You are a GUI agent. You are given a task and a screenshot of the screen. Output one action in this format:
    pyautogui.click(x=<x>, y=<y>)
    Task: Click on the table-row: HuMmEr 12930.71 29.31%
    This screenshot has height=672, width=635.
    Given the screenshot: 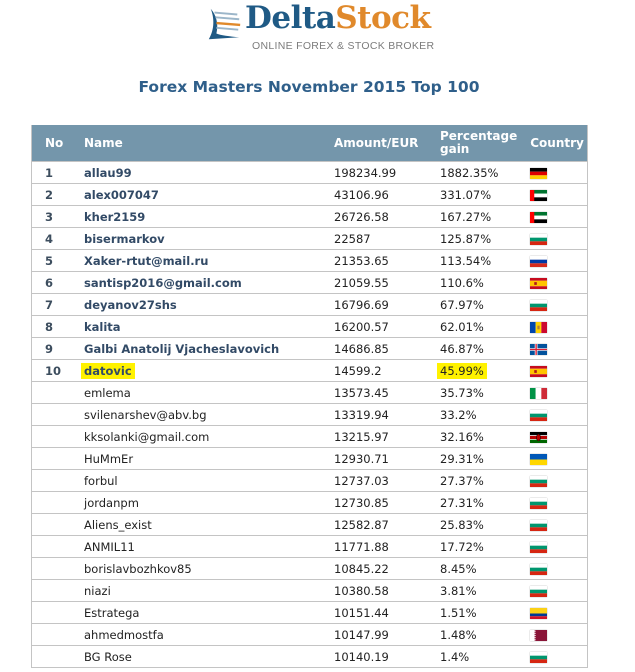 What is the action you would take?
    pyautogui.click(x=310, y=458)
    